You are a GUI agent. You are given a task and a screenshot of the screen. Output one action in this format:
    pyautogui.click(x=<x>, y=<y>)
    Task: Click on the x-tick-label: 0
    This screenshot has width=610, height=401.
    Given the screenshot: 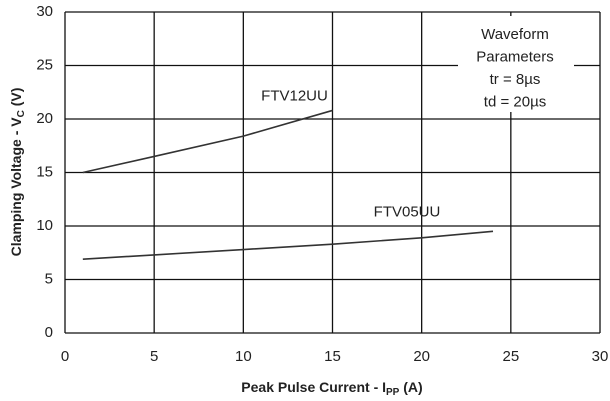 What is the action you would take?
    pyautogui.click(x=65, y=356)
    